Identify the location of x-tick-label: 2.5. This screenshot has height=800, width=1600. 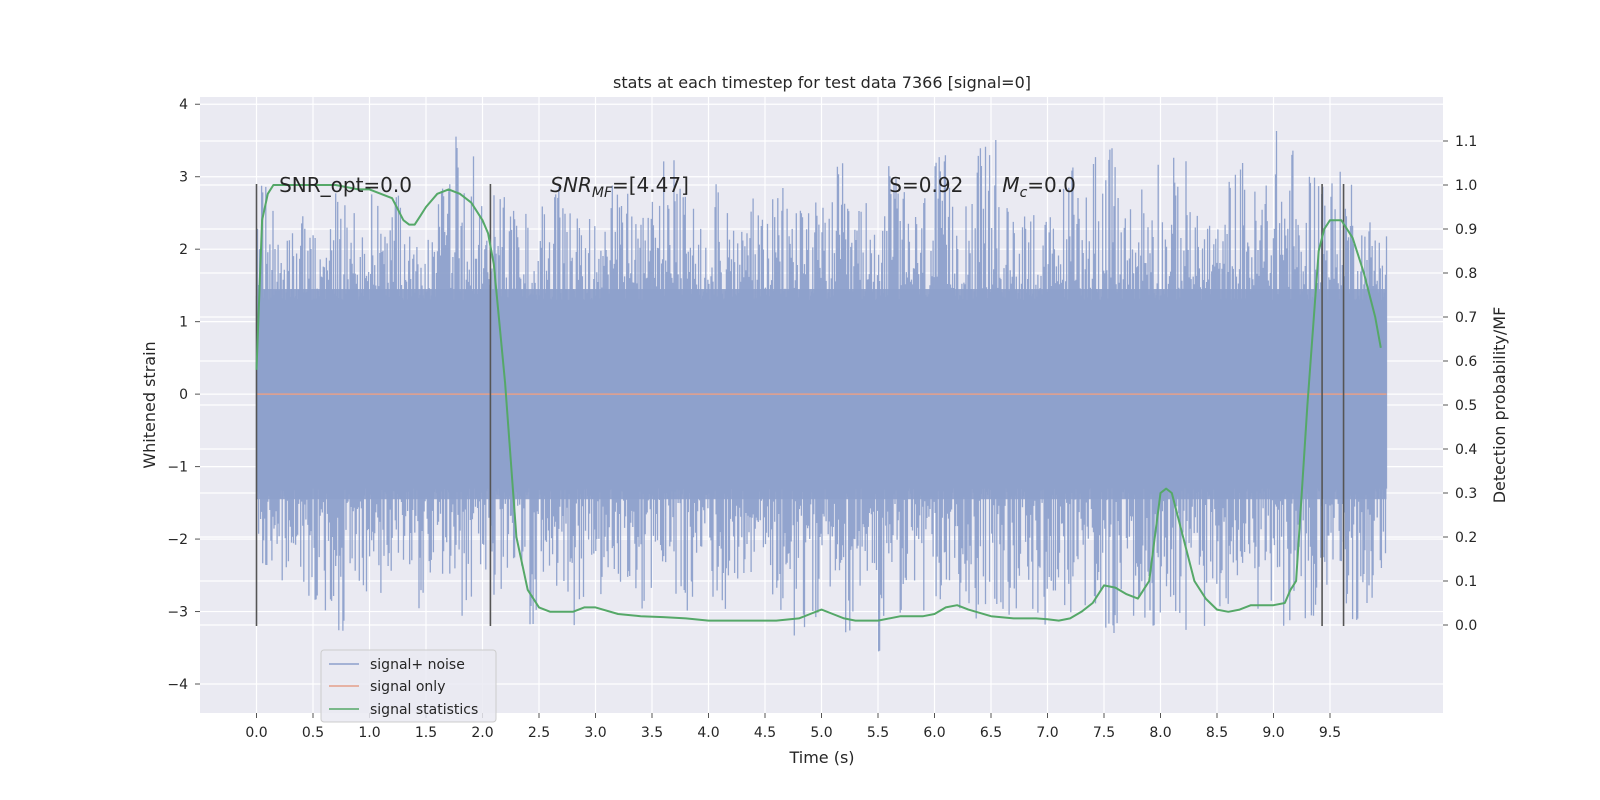
(539, 733).